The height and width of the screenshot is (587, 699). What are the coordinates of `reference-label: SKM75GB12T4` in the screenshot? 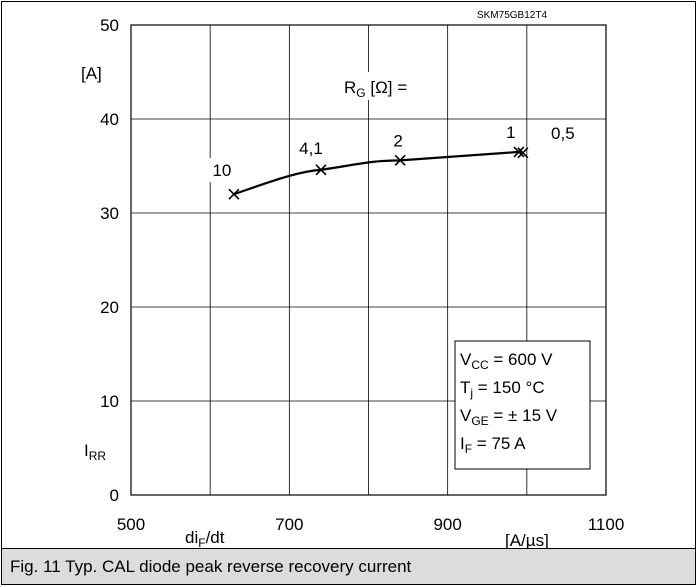 It's located at (512, 15).